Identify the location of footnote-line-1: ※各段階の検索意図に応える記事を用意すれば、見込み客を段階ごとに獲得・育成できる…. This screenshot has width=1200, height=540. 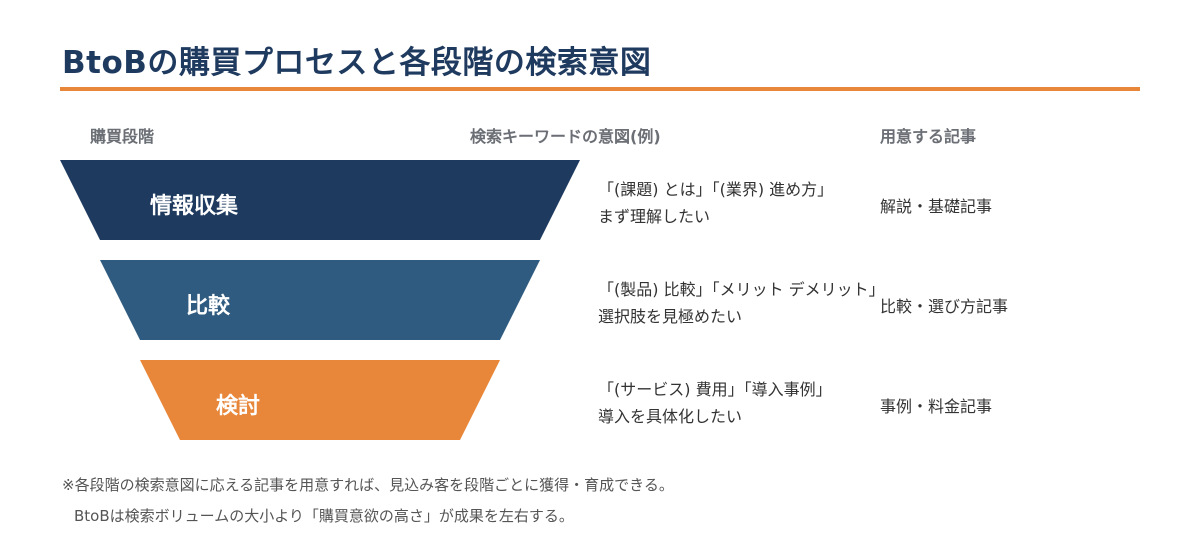
(368, 485).